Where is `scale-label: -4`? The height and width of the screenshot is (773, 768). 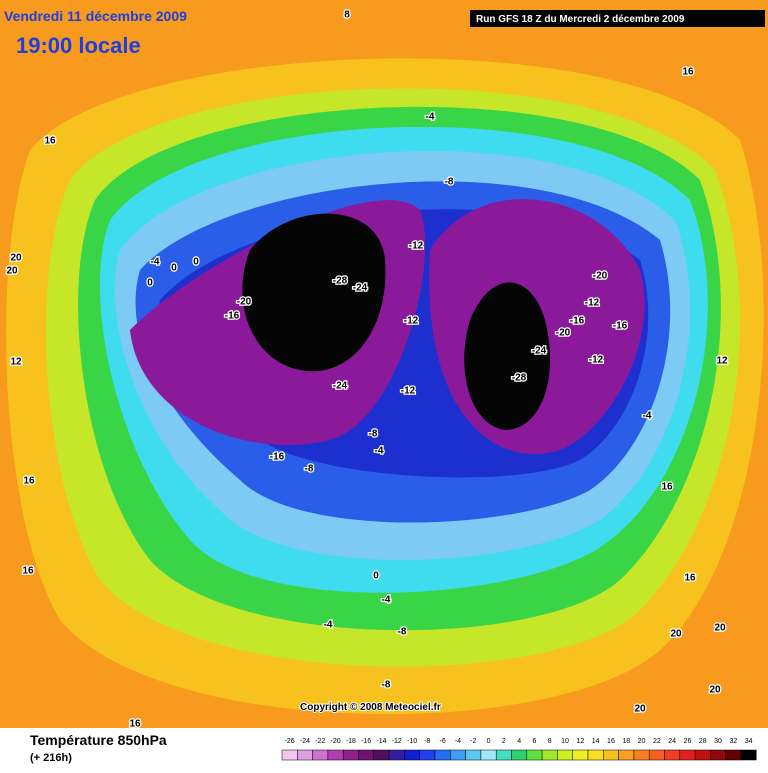 scale-label: -4 is located at coordinates (458, 741).